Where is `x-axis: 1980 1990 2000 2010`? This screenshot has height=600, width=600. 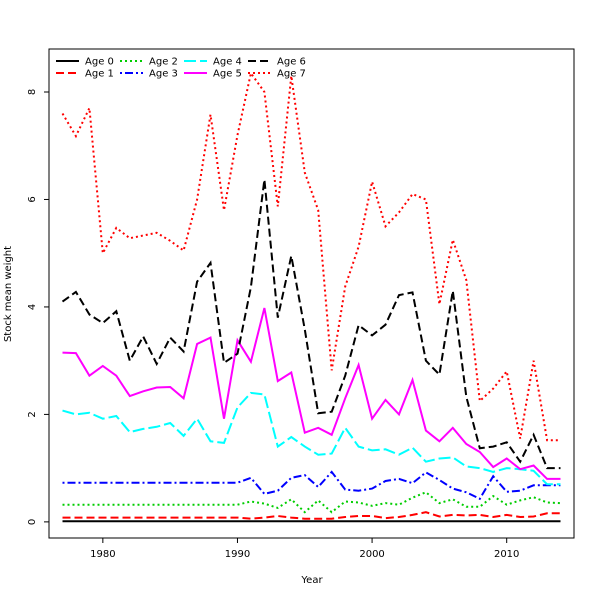
x-axis: 1980 1990 2000 2010 is located at coordinates (304, 549).